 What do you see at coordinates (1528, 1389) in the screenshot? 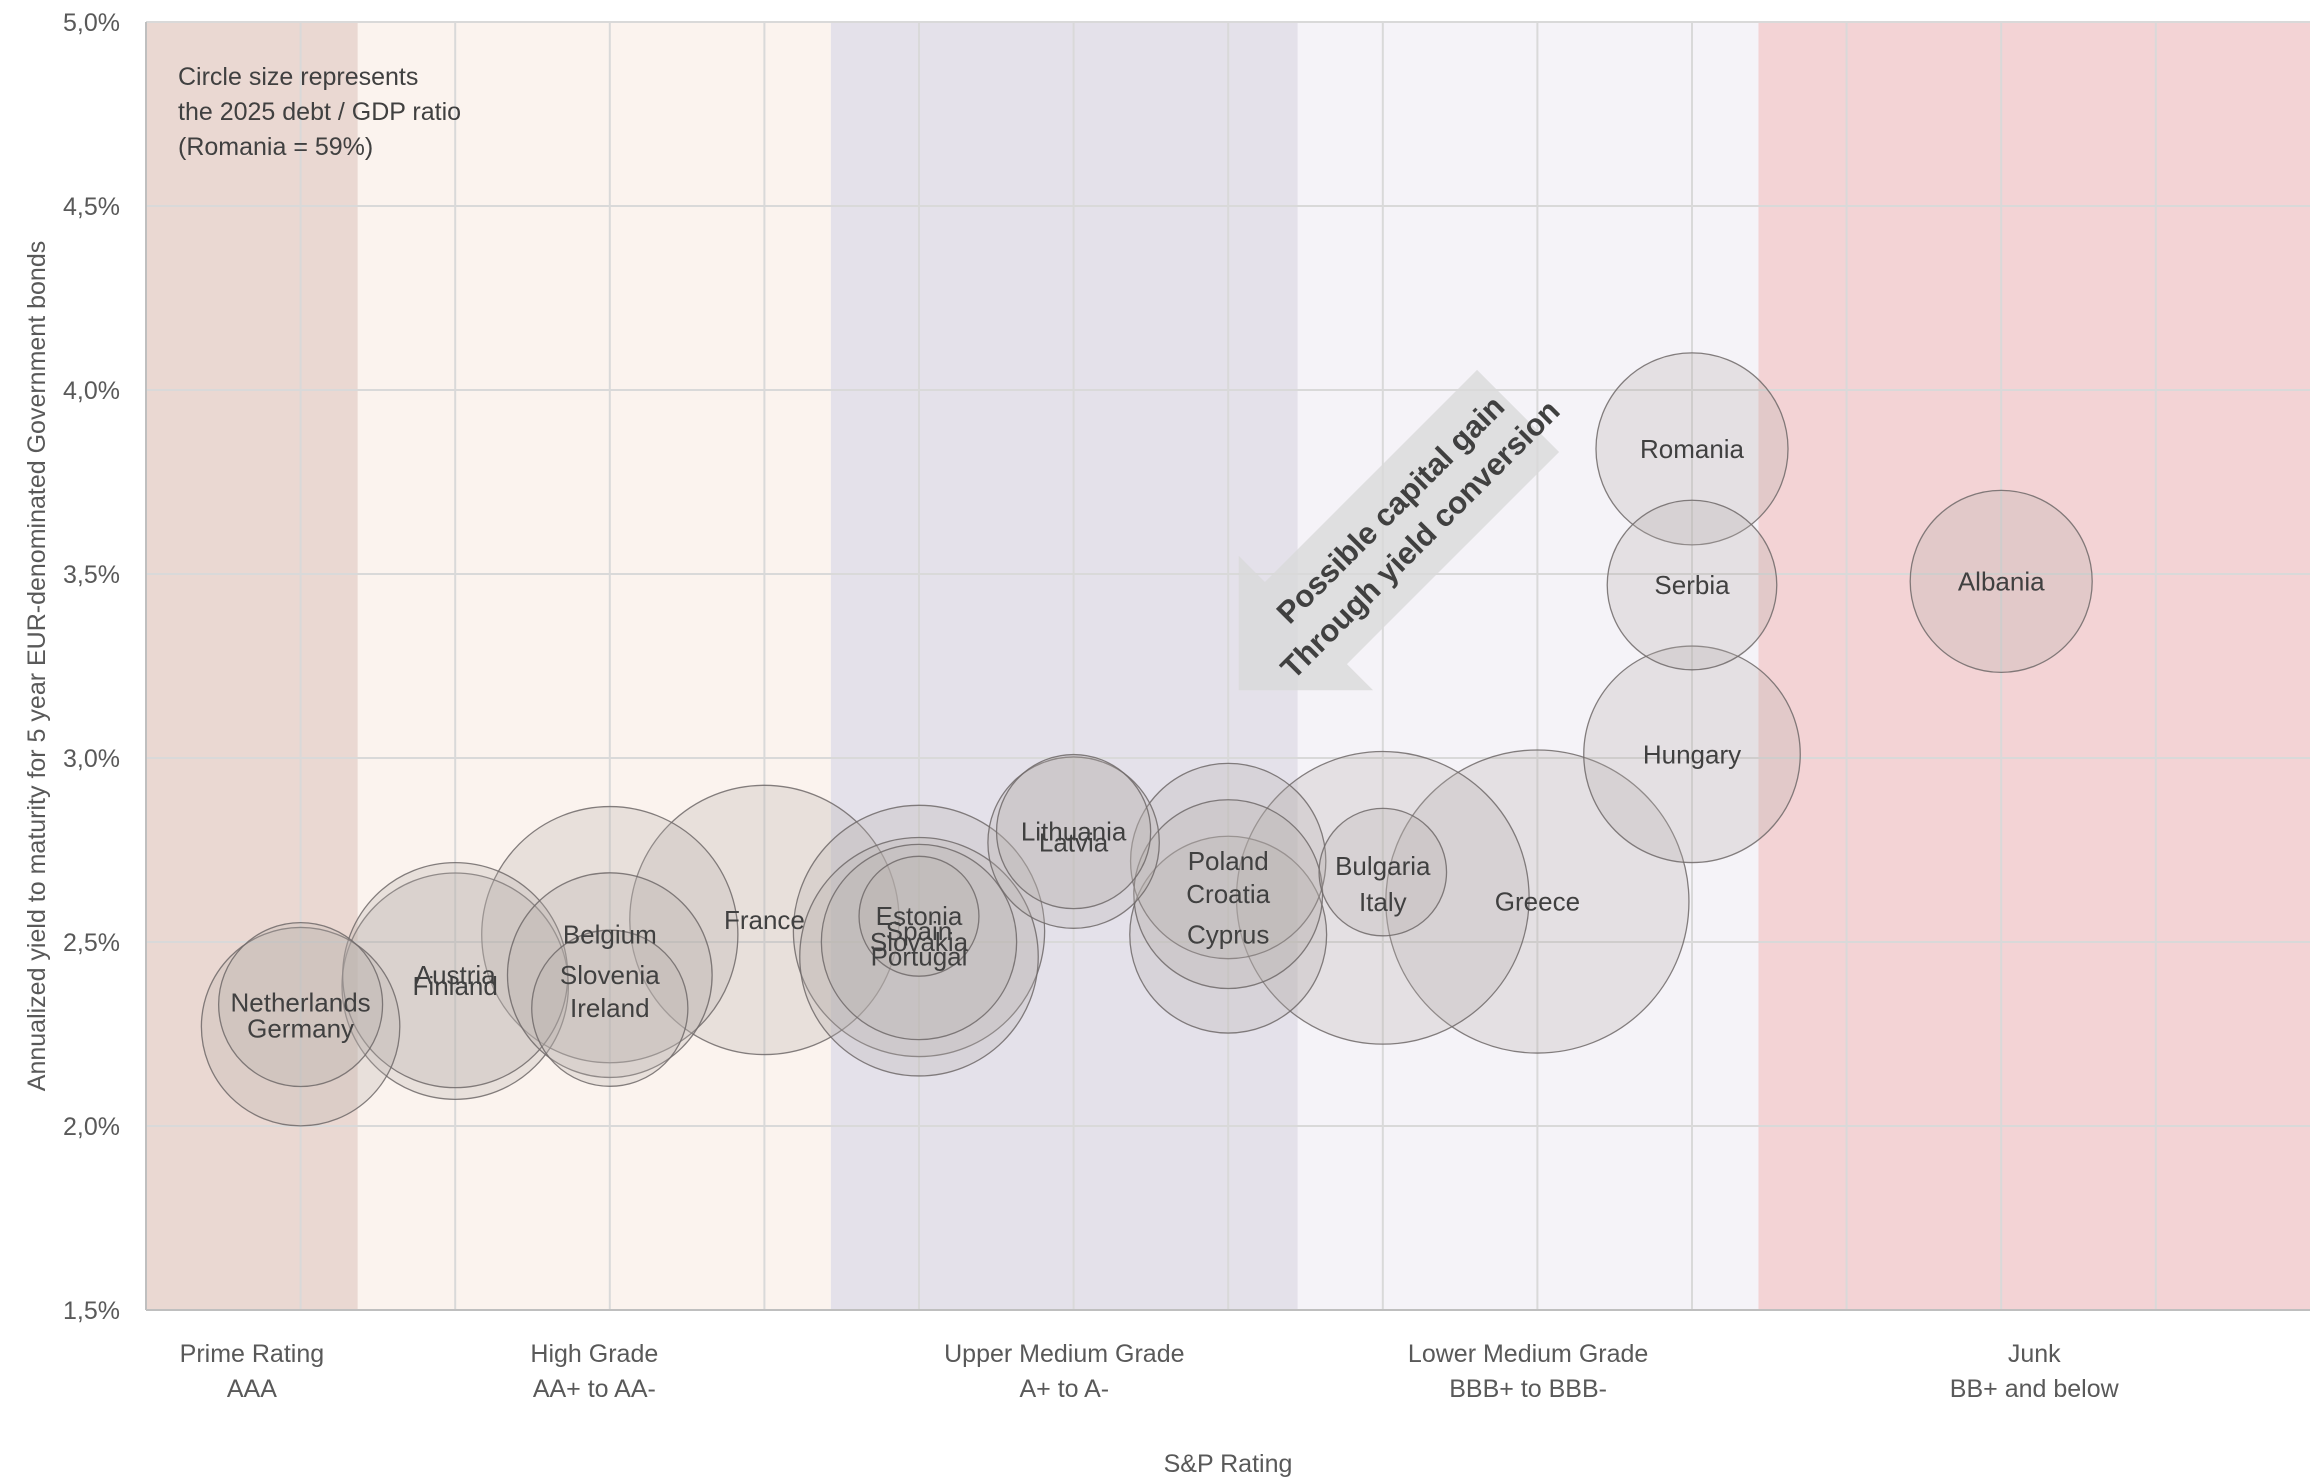
I see `band-sublabel-3: BBB+ to BBB-` at bounding box center [1528, 1389].